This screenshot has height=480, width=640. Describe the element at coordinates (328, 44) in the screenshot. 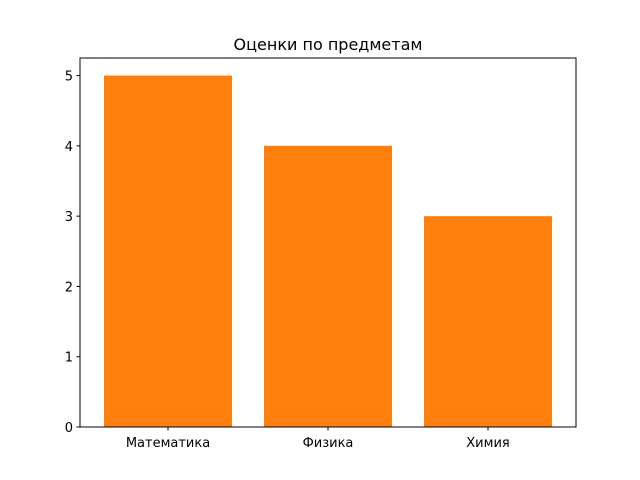

I see `chart-title: Оценки по предметам` at that location.